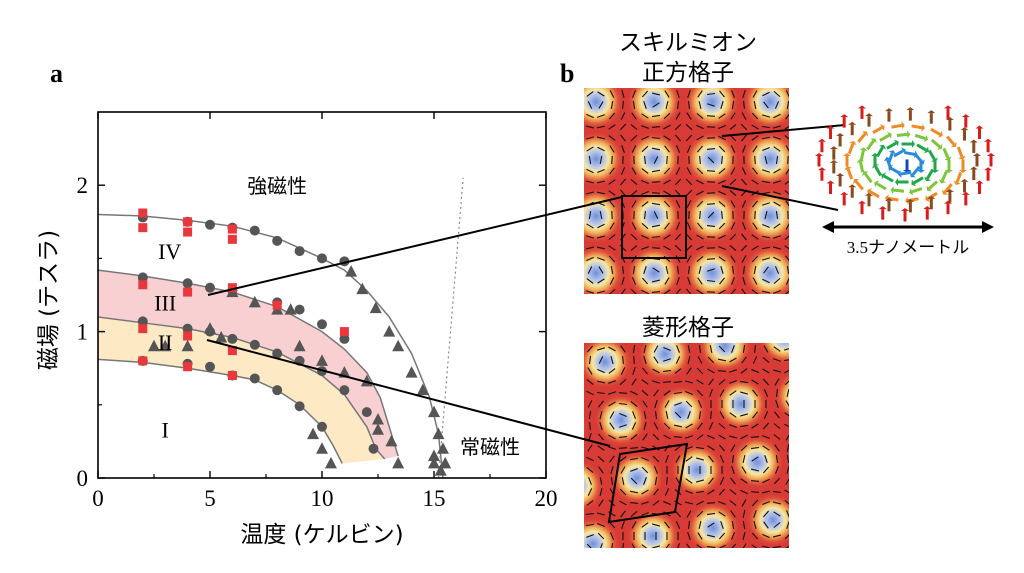  Describe the element at coordinates (688, 328) in the screenshot. I see `rhombic-lattice-title: 菱形格子` at that location.